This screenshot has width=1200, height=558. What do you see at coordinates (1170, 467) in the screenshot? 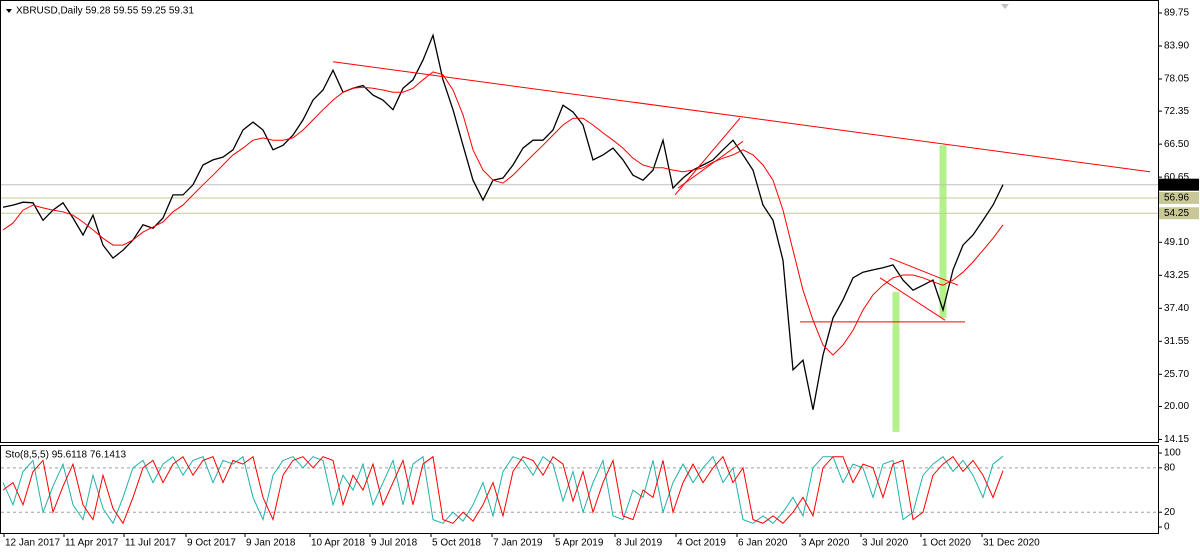
I see `y-tick-label: 80` at bounding box center [1170, 467].